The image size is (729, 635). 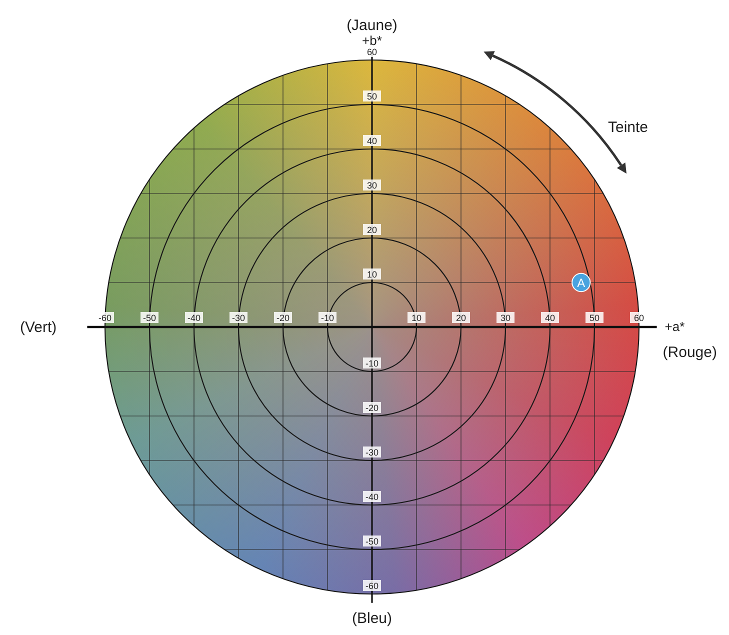 What do you see at coordinates (327, 318) in the screenshot?
I see `x-tick-label: -10` at bounding box center [327, 318].